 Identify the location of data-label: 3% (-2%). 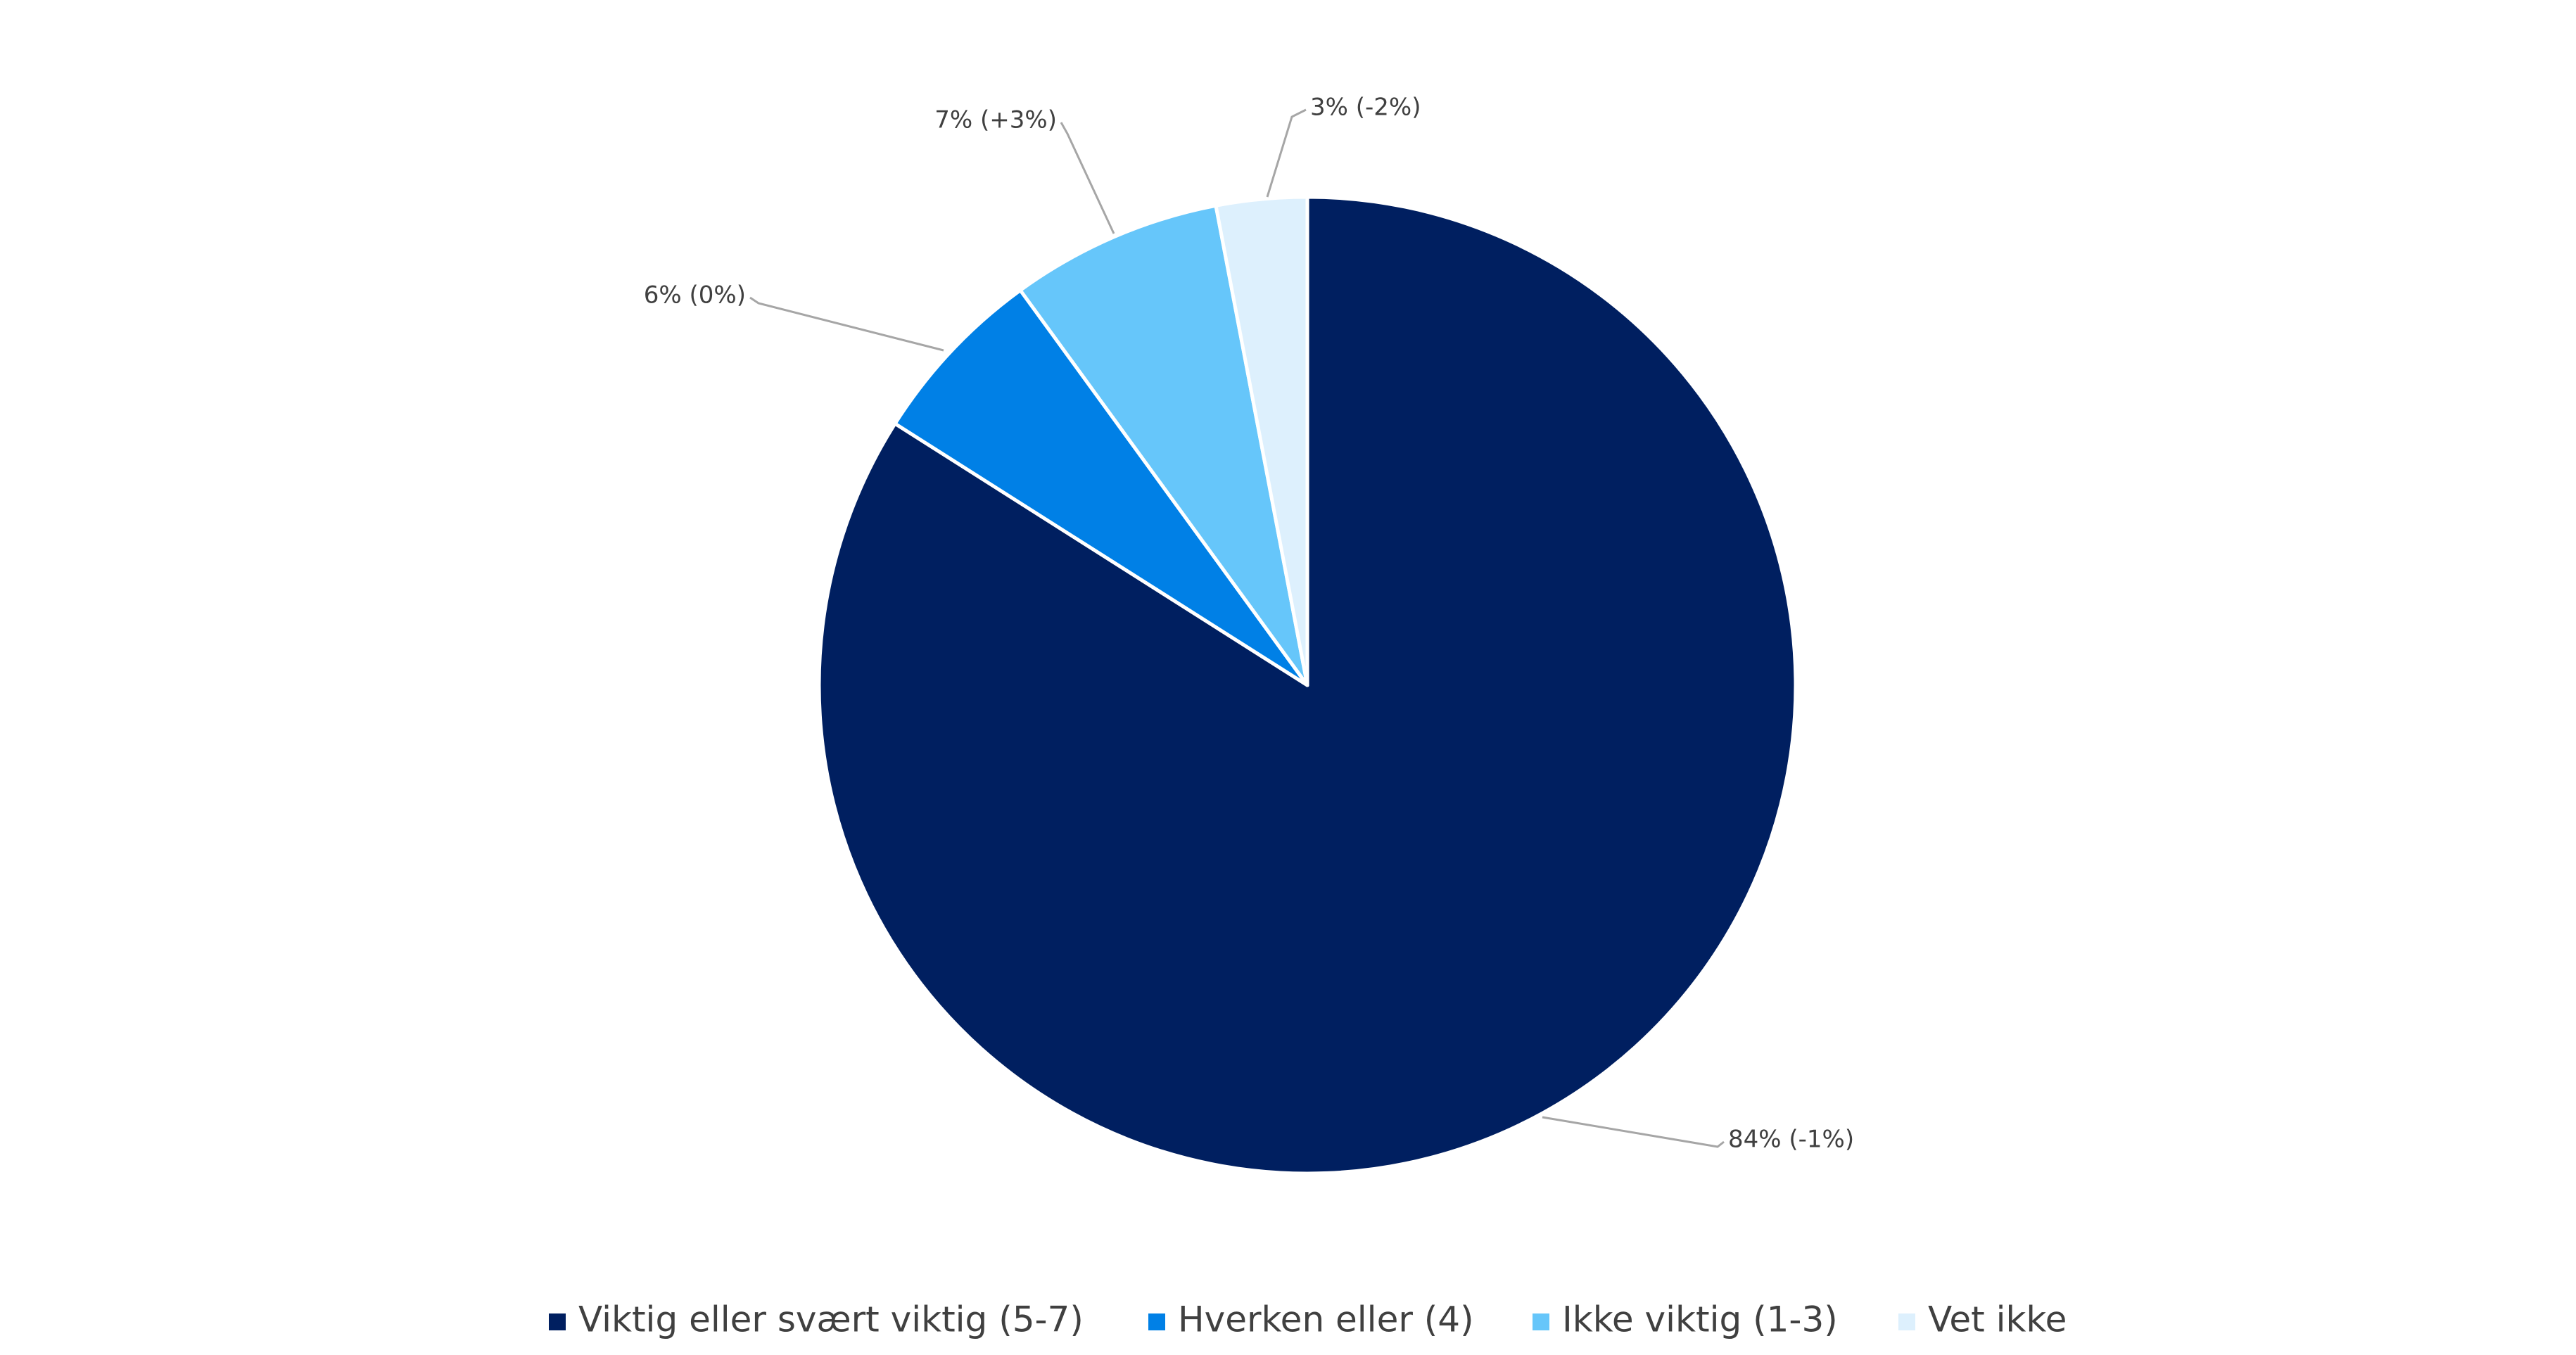
(1365, 108).